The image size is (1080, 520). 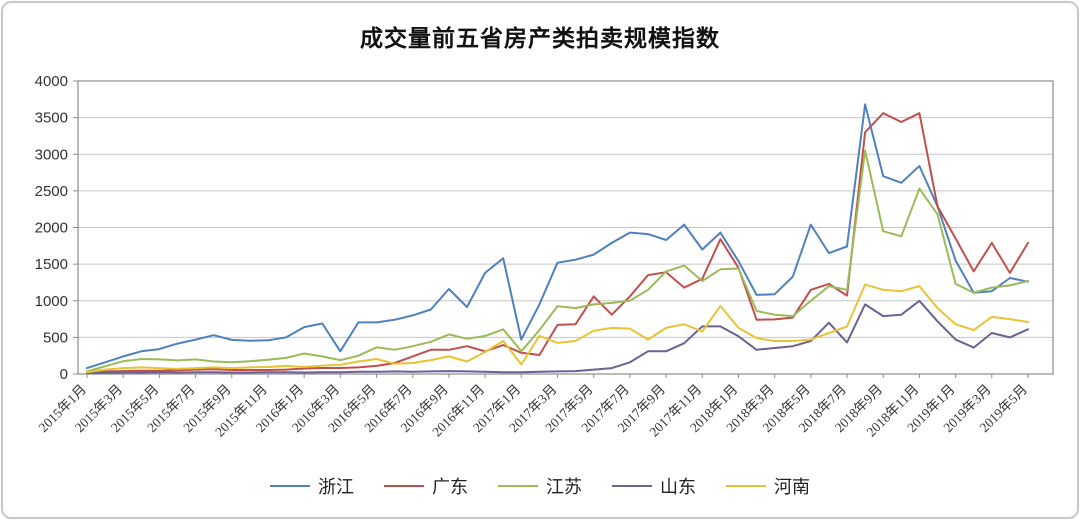 I want to click on series-line-shandong, so click(x=557, y=337).